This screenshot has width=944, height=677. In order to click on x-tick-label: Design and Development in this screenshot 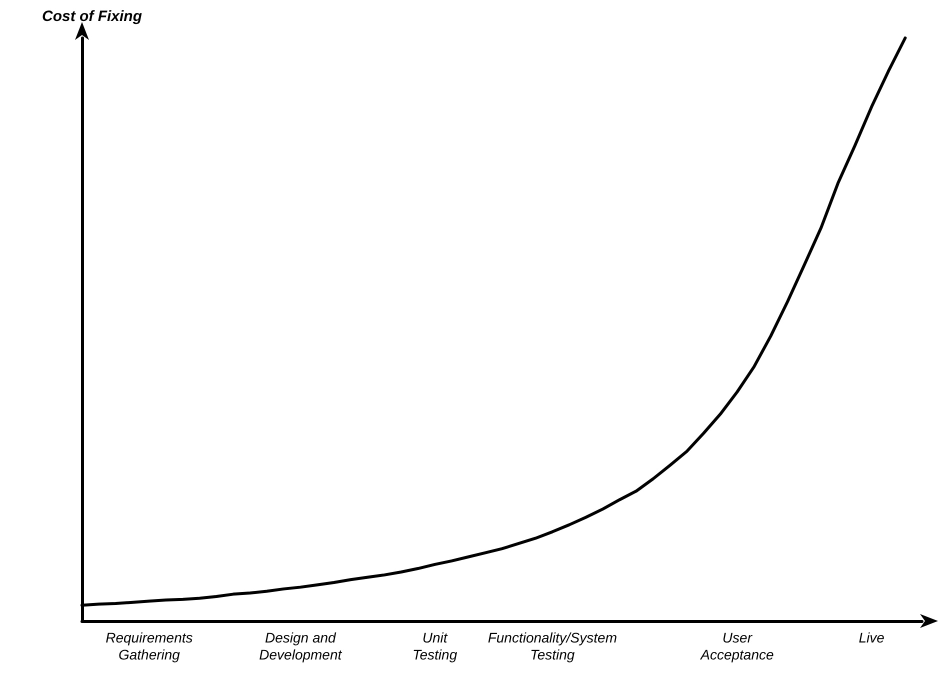, I will do `click(301, 646)`.